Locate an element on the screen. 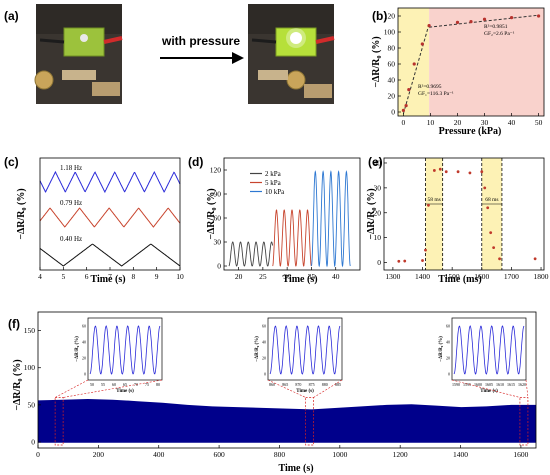 The image size is (550, 475). e-points is located at coordinates (467, 215).